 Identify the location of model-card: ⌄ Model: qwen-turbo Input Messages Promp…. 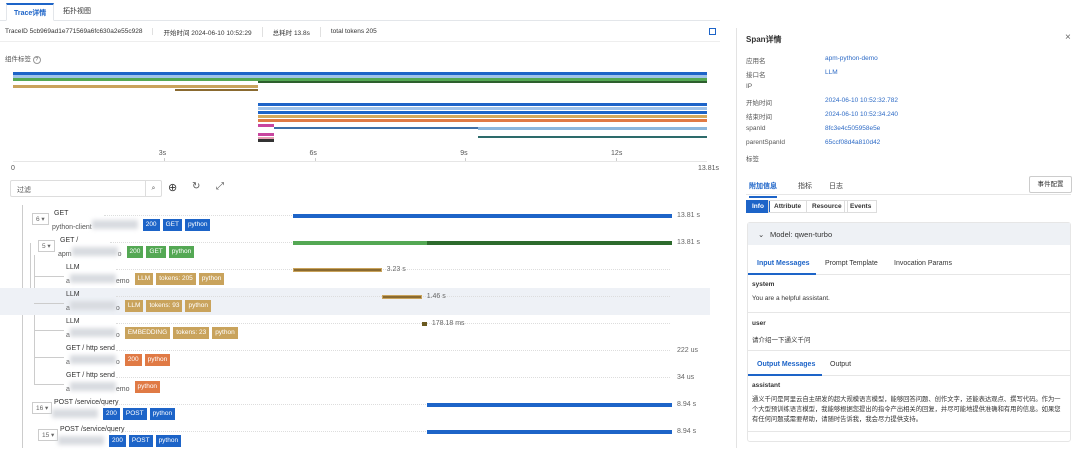
(909, 332).